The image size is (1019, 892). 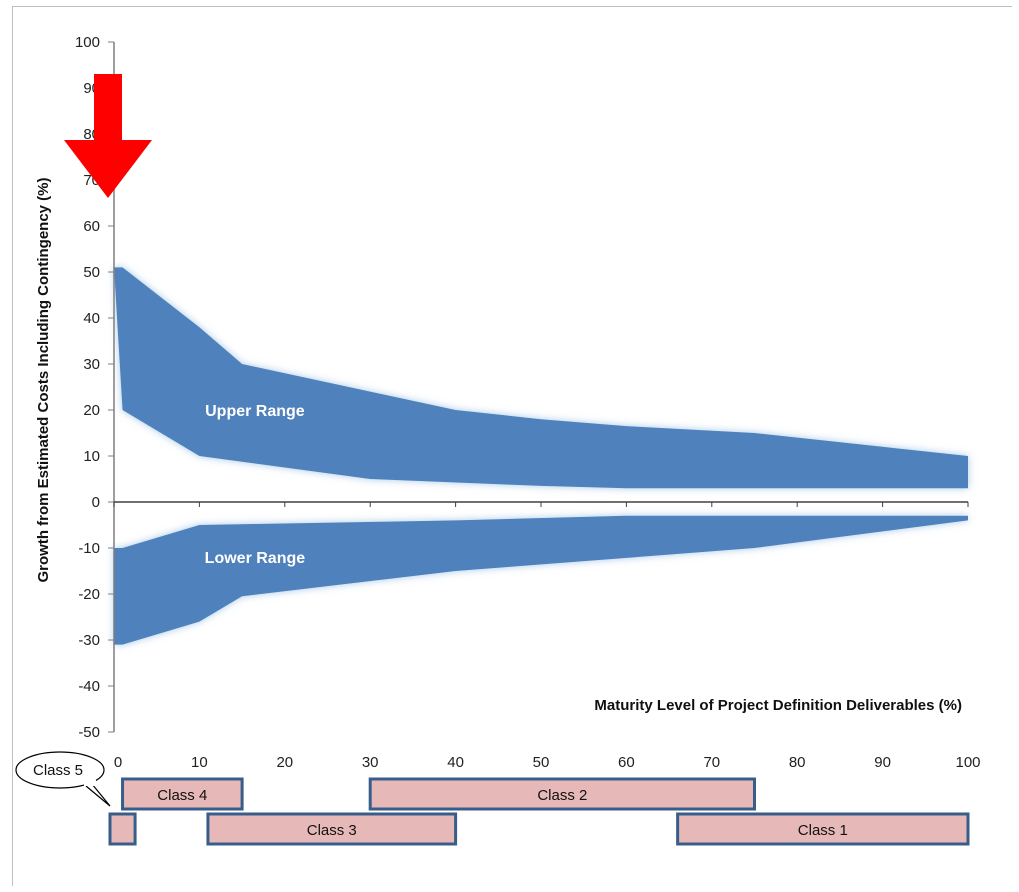 What do you see at coordinates (541, 580) in the screenshot?
I see `band-lower-range` at bounding box center [541, 580].